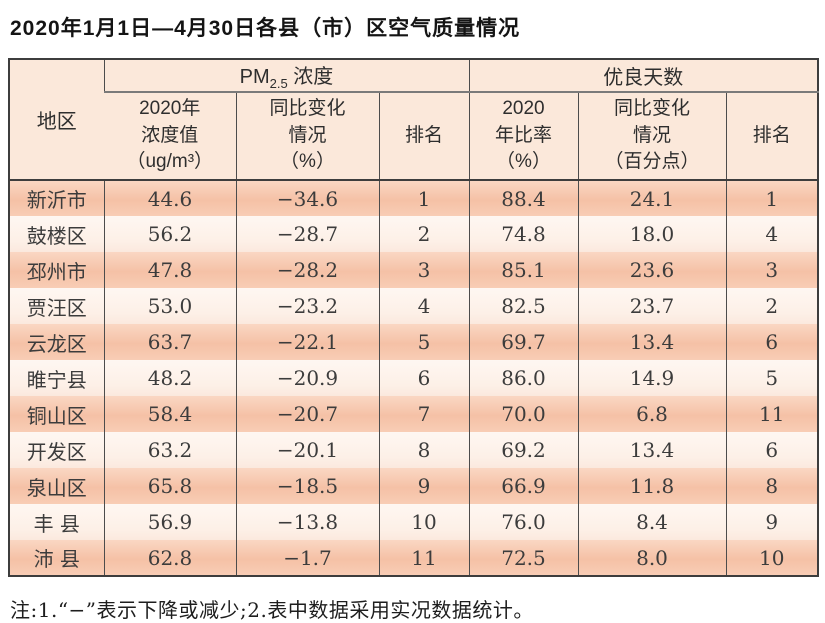 The height and width of the screenshot is (623, 825). I want to click on pm-rank-cell: 4, so click(423, 306).